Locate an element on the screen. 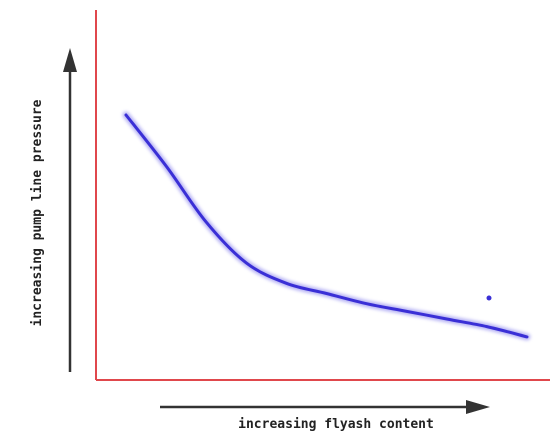  stray-dot is located at coordinates (489, 298).